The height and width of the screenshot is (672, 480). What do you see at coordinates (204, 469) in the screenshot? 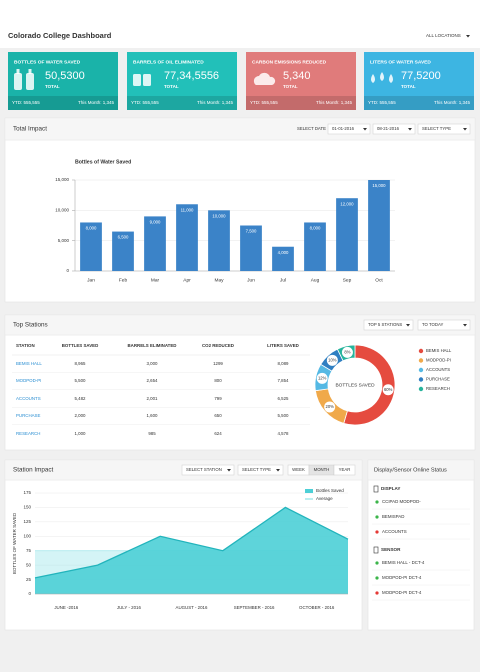
I see `station-select-label: SELECT STATION` at bounding box center [204, 469].